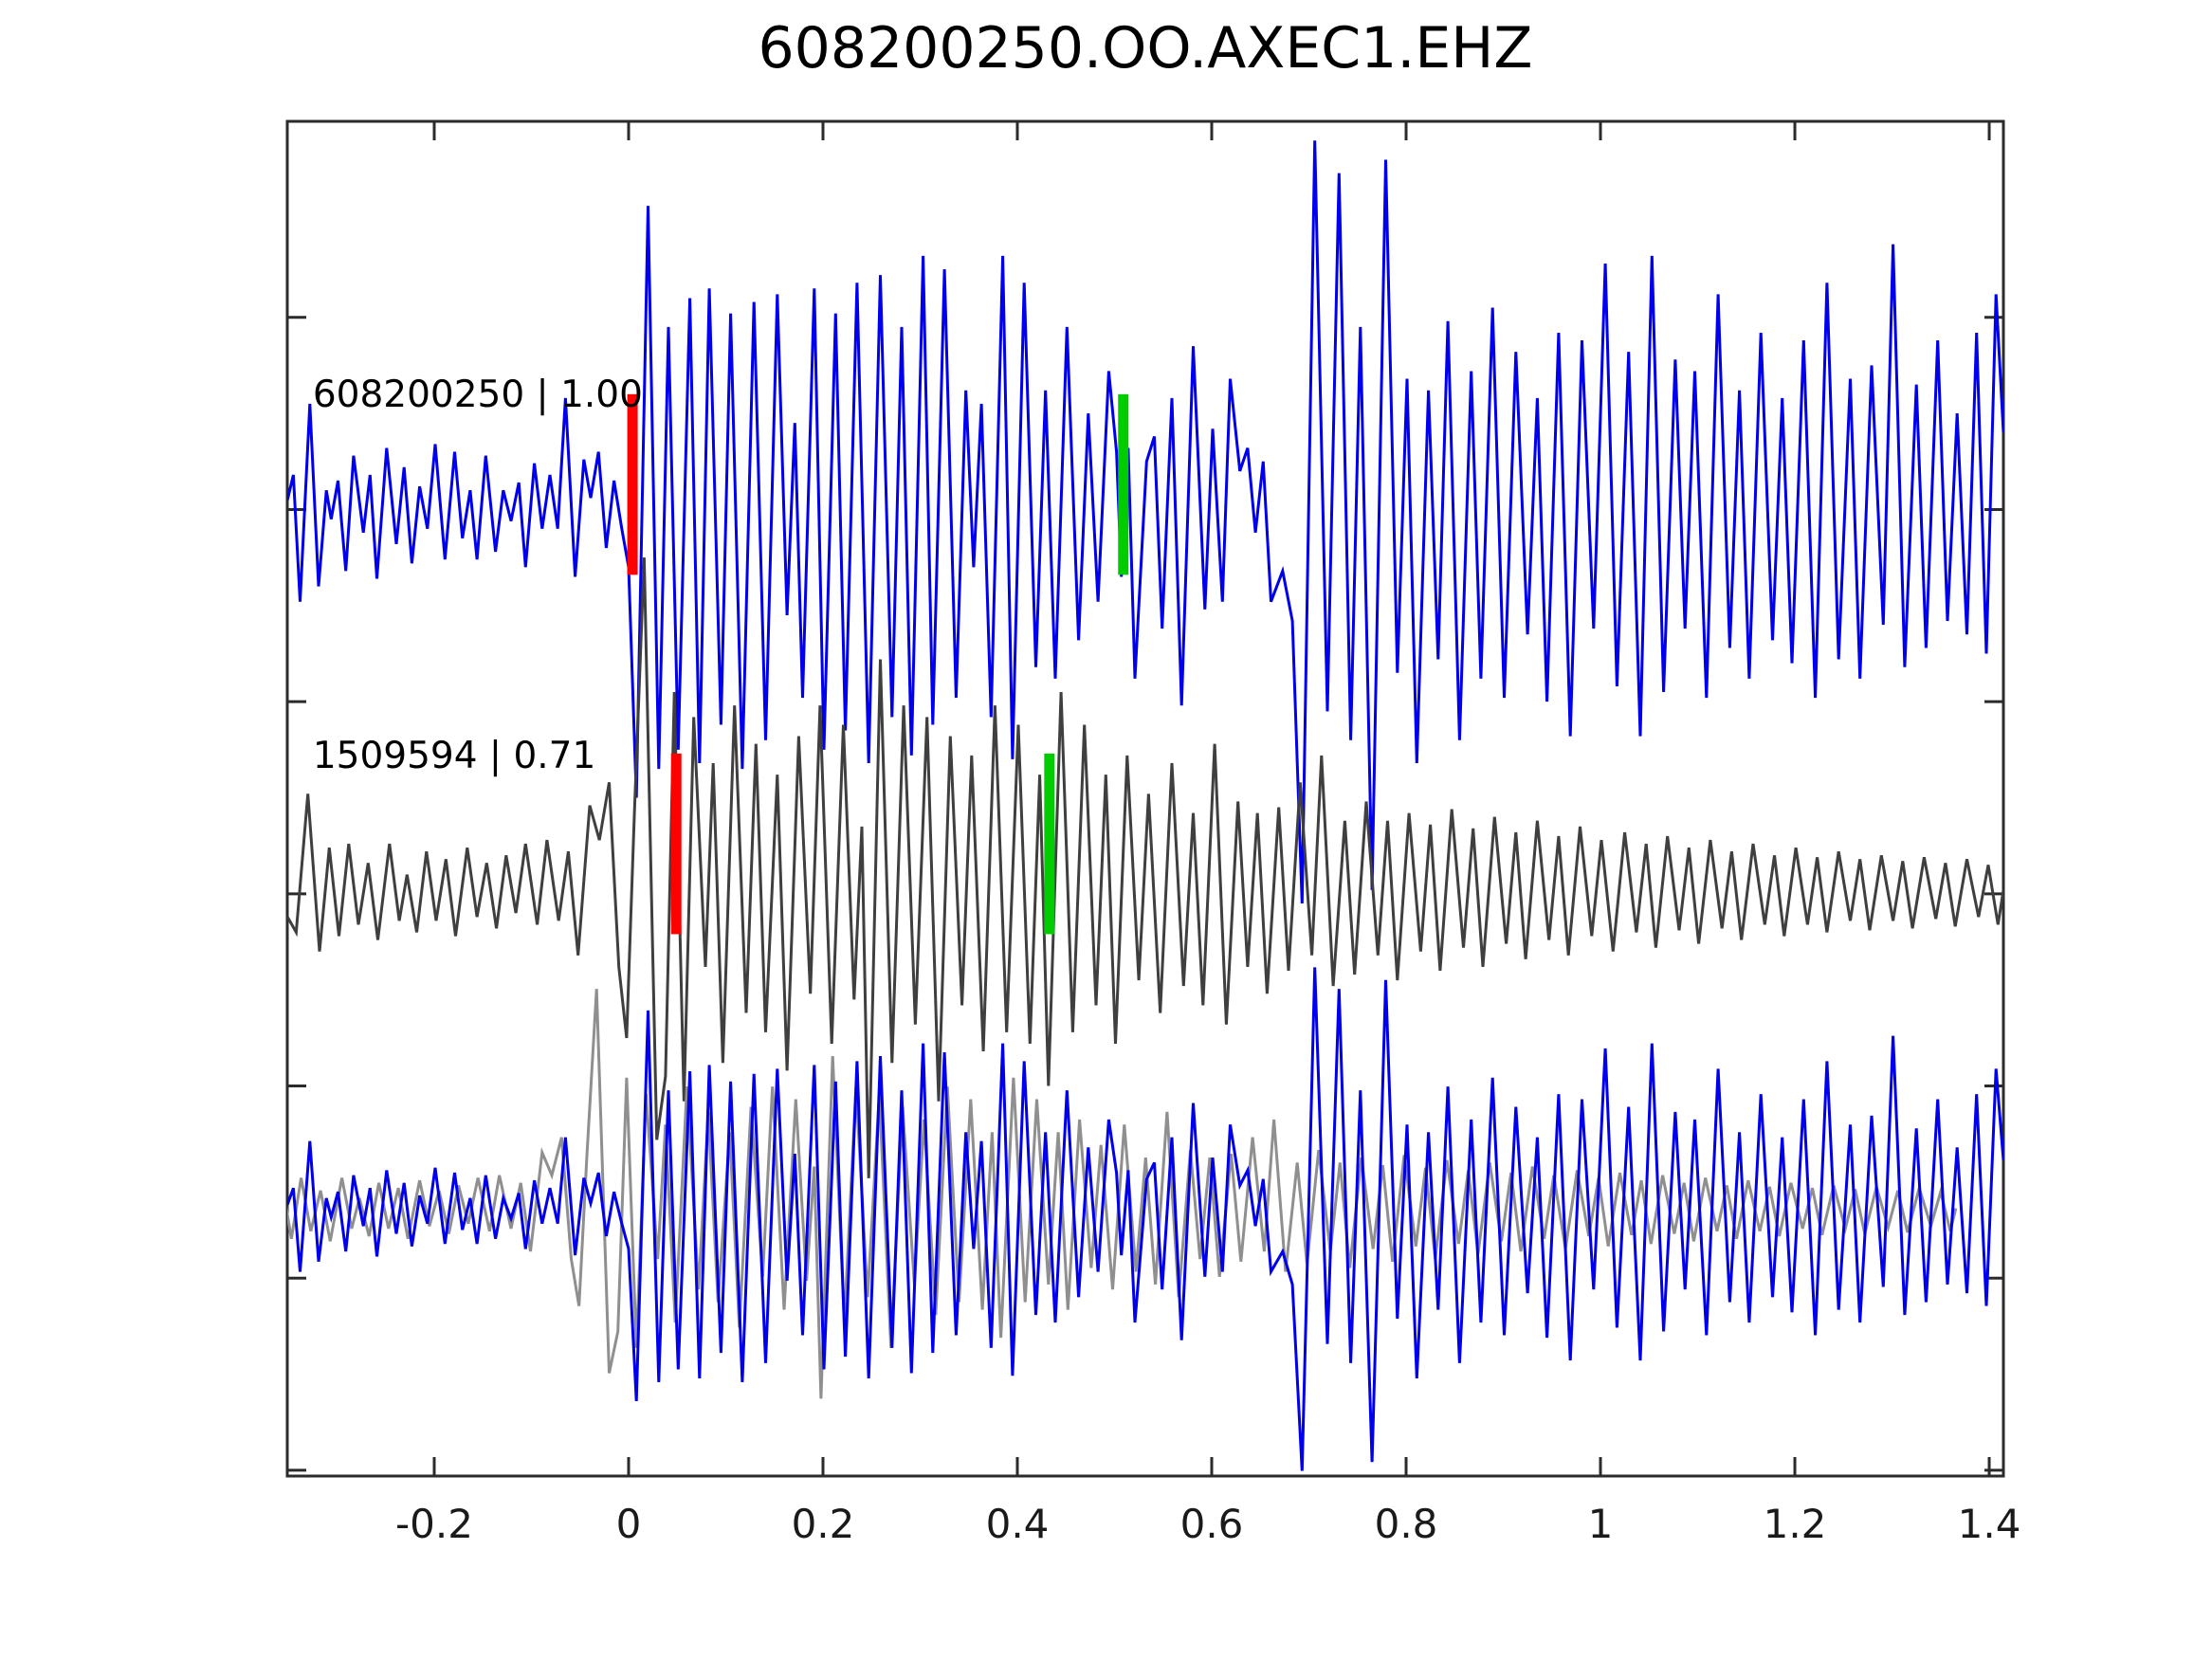  I want to click on x-tick-label: 1.4, so click(1989, 1524).